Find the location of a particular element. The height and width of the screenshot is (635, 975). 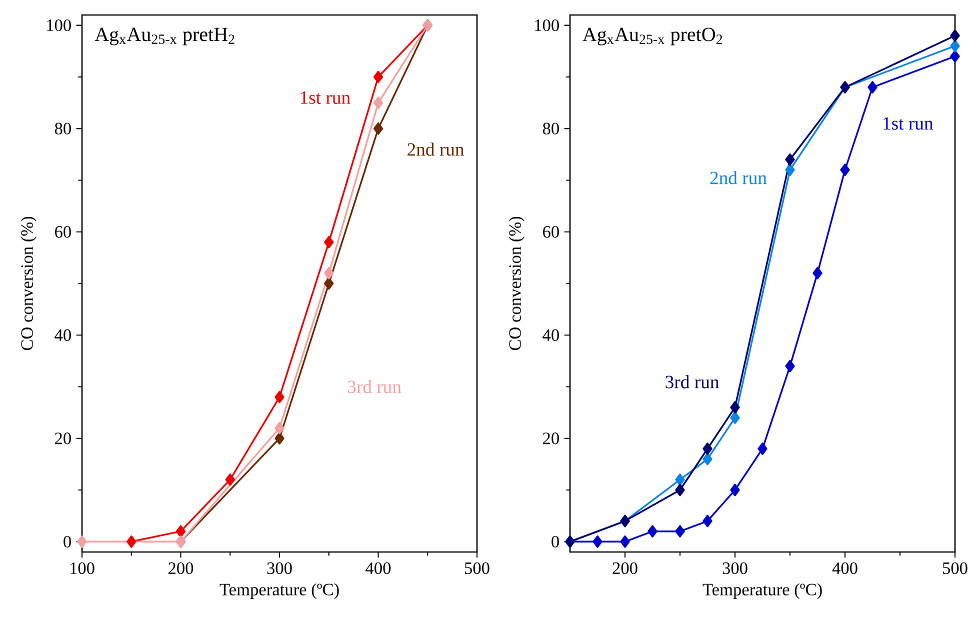

x-tick-label: 100 is located at coordinates (82, 568).